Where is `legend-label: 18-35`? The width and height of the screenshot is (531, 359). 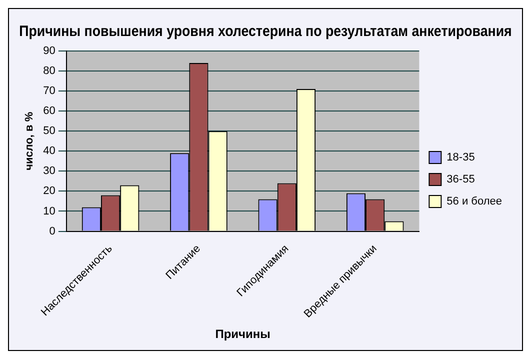
legend-label: 18-35 is located at coordinates (460, 158).